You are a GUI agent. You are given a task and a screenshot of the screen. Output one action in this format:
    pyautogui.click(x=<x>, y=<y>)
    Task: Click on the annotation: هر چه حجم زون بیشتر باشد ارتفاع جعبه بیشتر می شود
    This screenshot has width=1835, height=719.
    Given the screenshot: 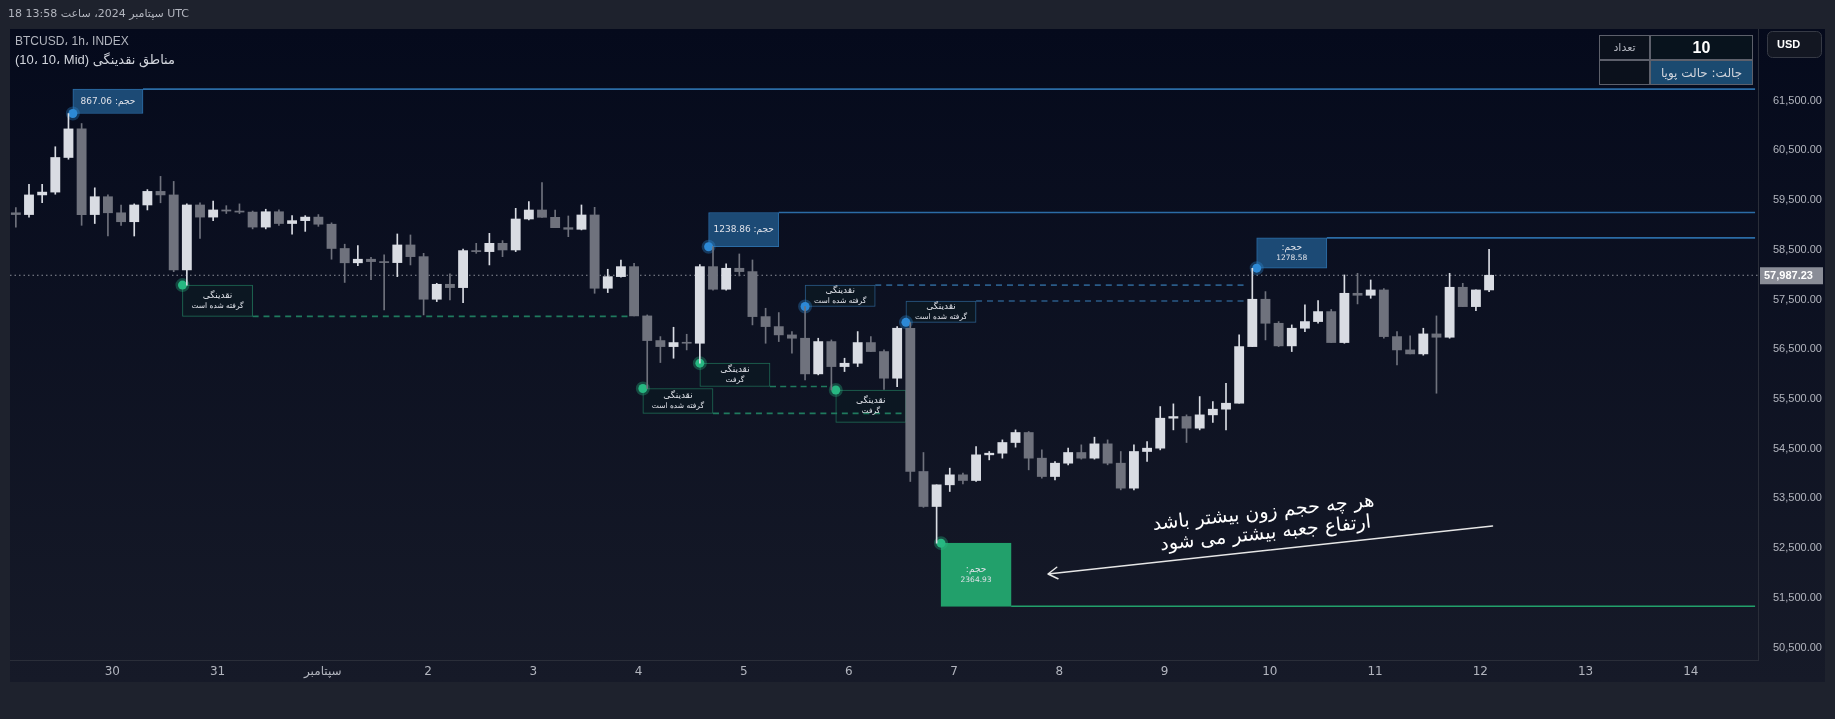 What is the action you would take?
    pyautogui.click(x=1263, y=522)
    